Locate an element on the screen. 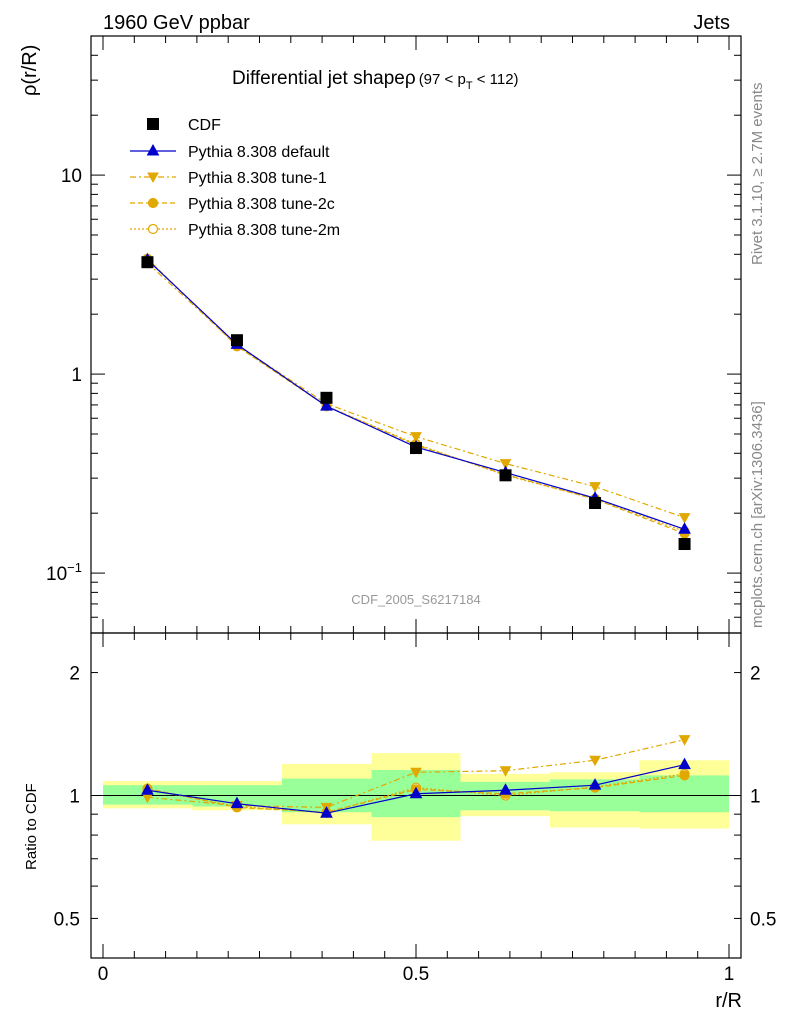 The image size is (786, 1029). main-title: Differential jet shapeρ (97 < pT < 112) is located at coordinates (375, 80).